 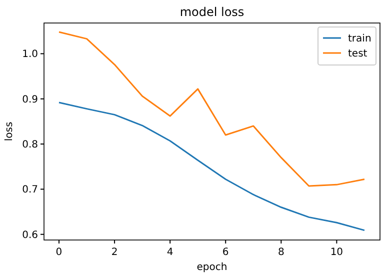 What do you see at coordinates (30, 54) in the screenshot?
I see `y-tick-label: 1.0` at bounding box center [30, 54].